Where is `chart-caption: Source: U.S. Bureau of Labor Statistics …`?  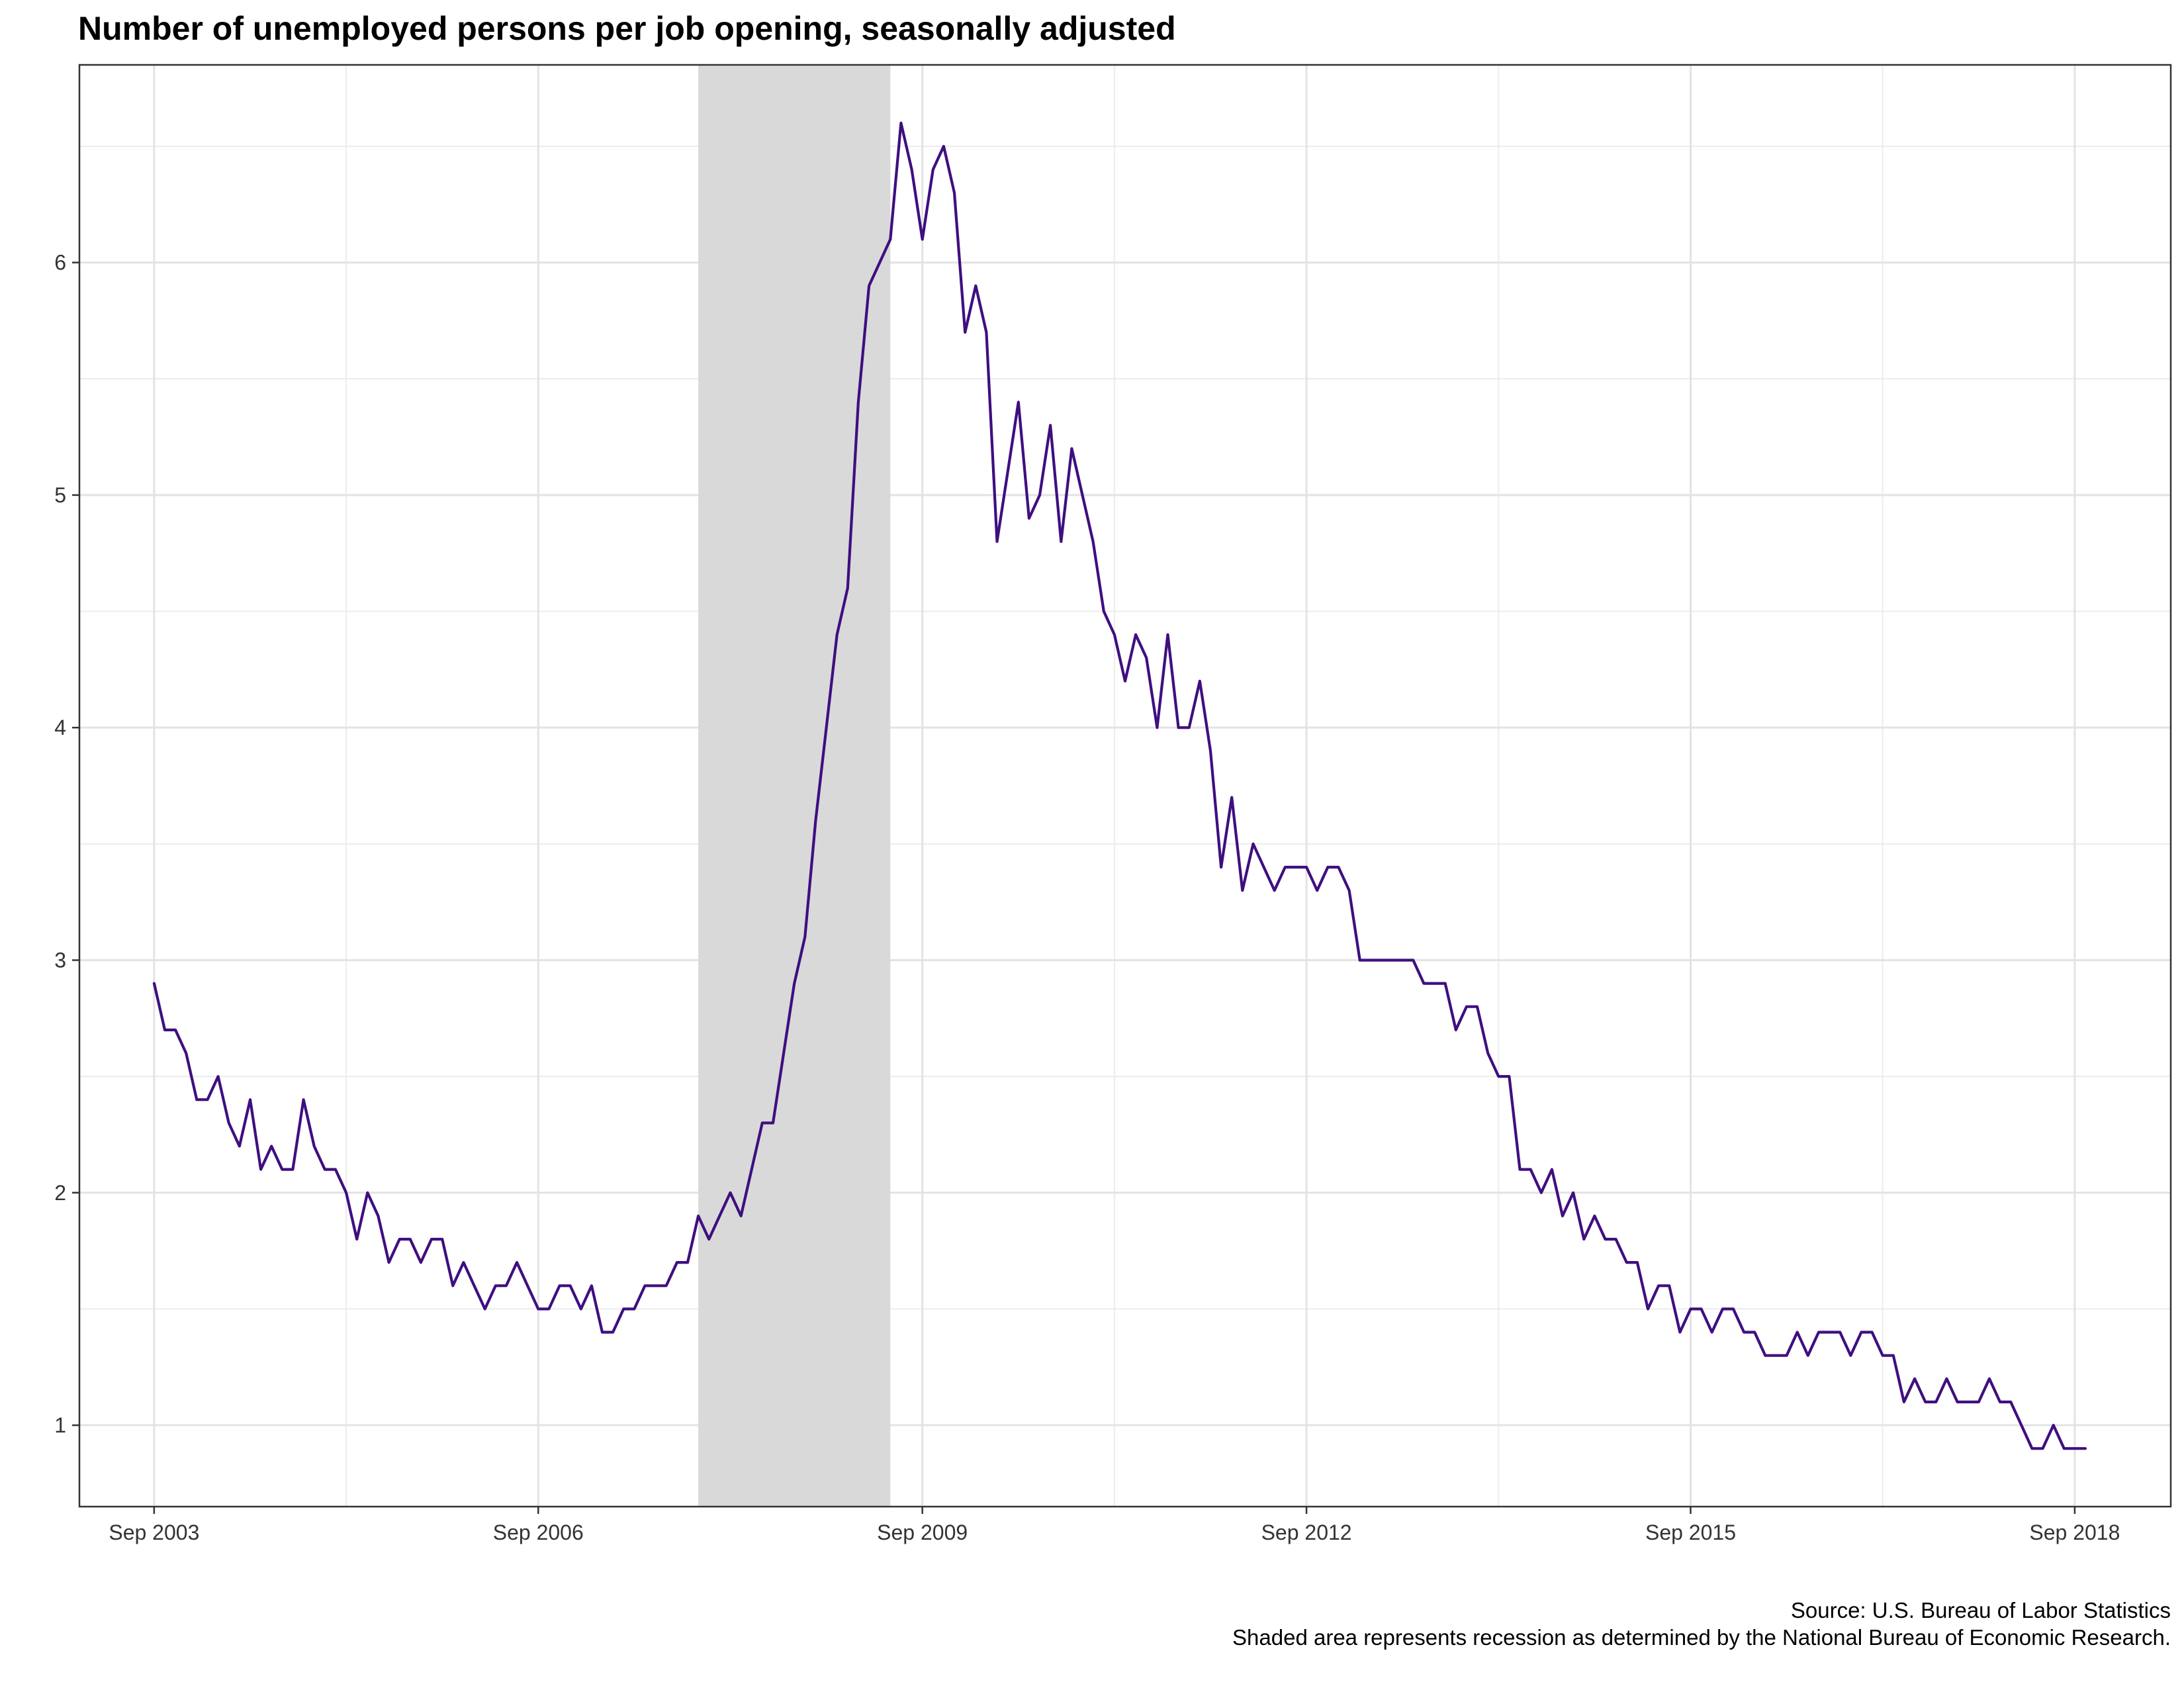
chart-caption: Source: U.S. Bureau of Labor Statistics … is located at coordinates (1701, 1624).